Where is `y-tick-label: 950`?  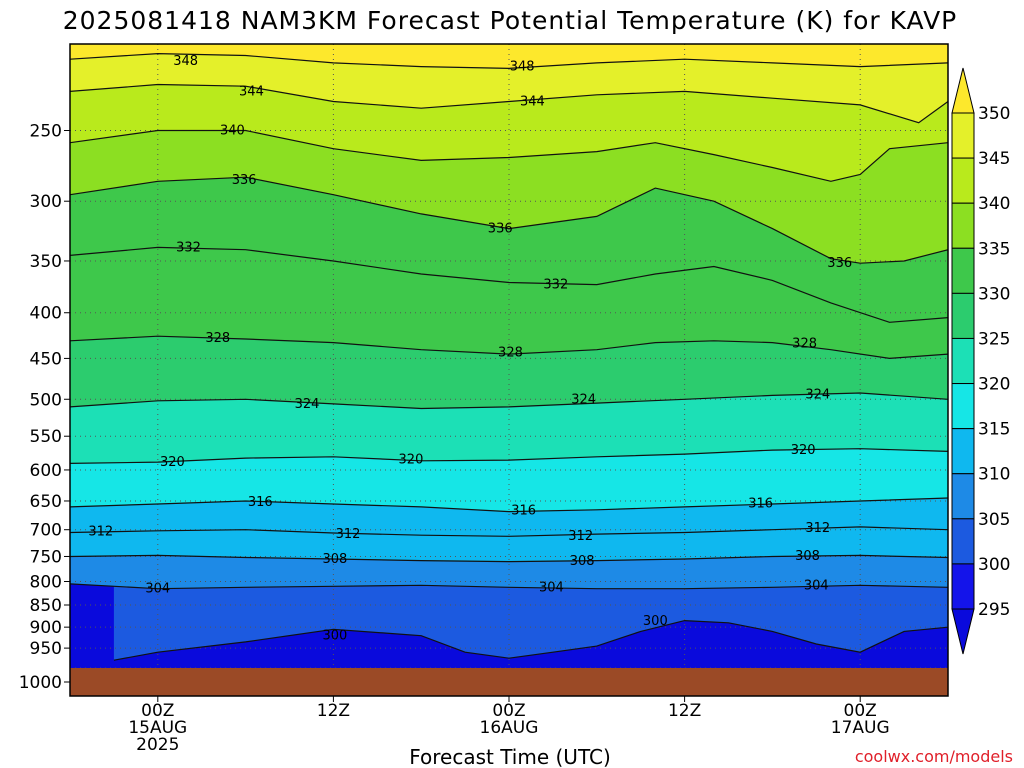
y-tick-label: 950 is located at coordinates (46, 649).